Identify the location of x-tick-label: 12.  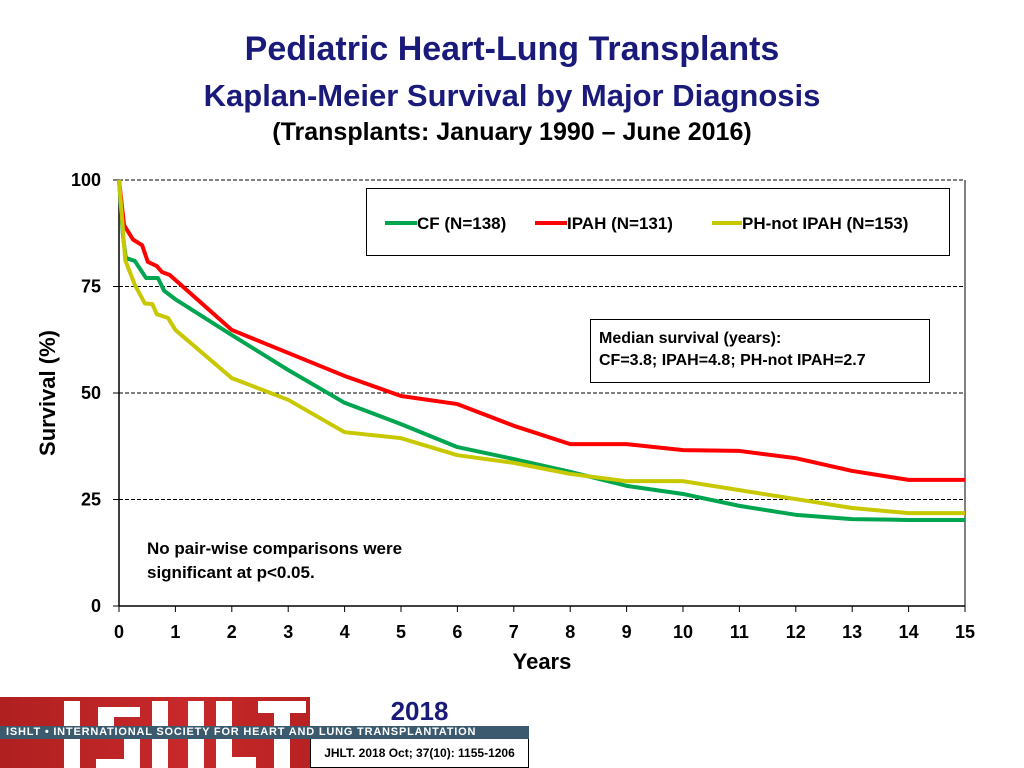
(796, 632).